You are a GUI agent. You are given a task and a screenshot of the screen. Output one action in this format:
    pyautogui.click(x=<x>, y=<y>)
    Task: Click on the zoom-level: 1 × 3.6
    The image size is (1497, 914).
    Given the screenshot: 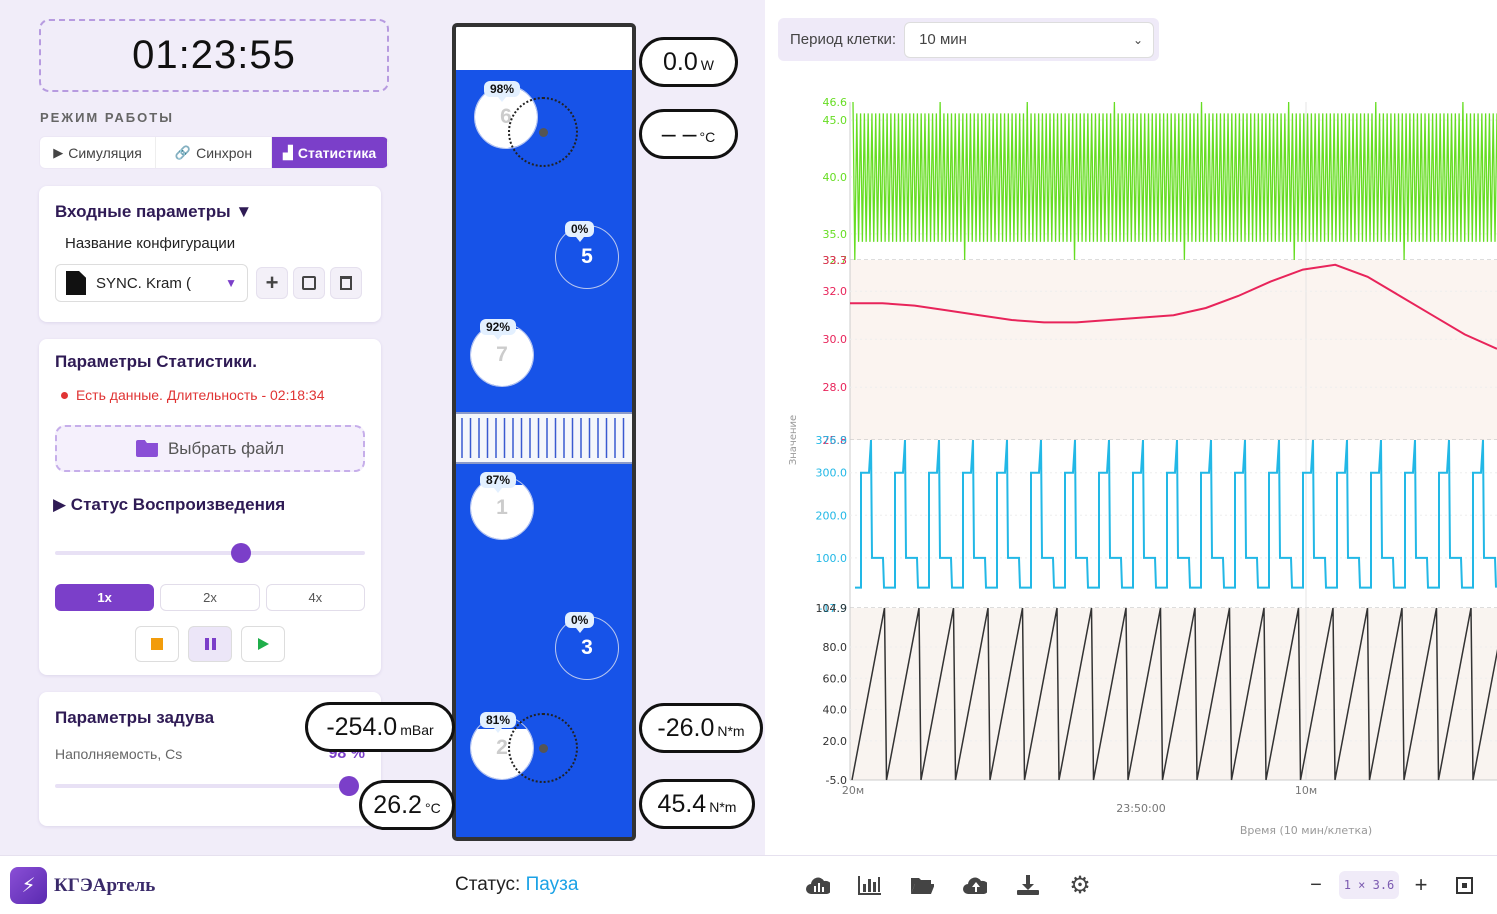 What is the action you would take?
    pyautogui.click(x=1369, y=885)
    